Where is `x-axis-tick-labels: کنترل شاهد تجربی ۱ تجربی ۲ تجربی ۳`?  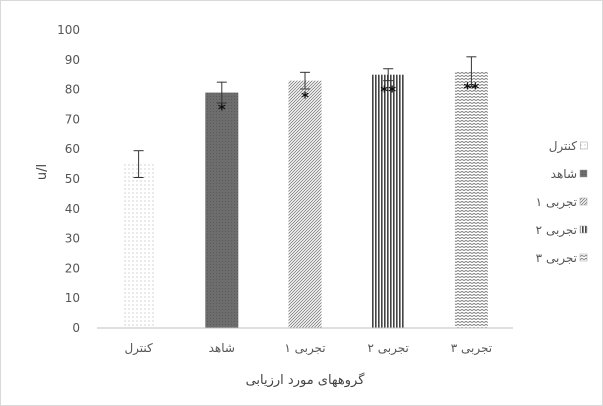
x-axis-tick-labels: کنترل شاهد تجربی ۱ تجربی ۲ تجربی ۳ is located at coordinates (308, 348).